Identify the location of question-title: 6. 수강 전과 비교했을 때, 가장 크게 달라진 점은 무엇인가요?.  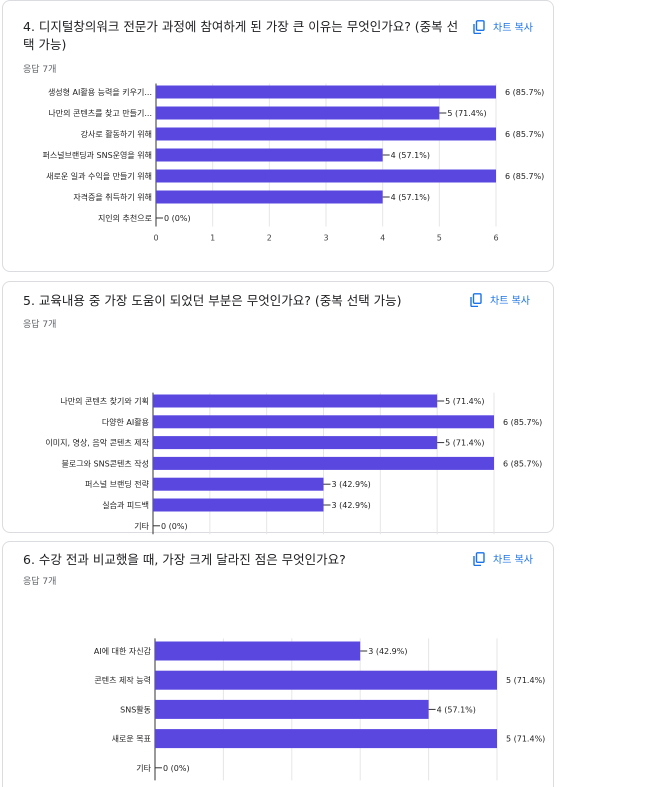
(184, 560).